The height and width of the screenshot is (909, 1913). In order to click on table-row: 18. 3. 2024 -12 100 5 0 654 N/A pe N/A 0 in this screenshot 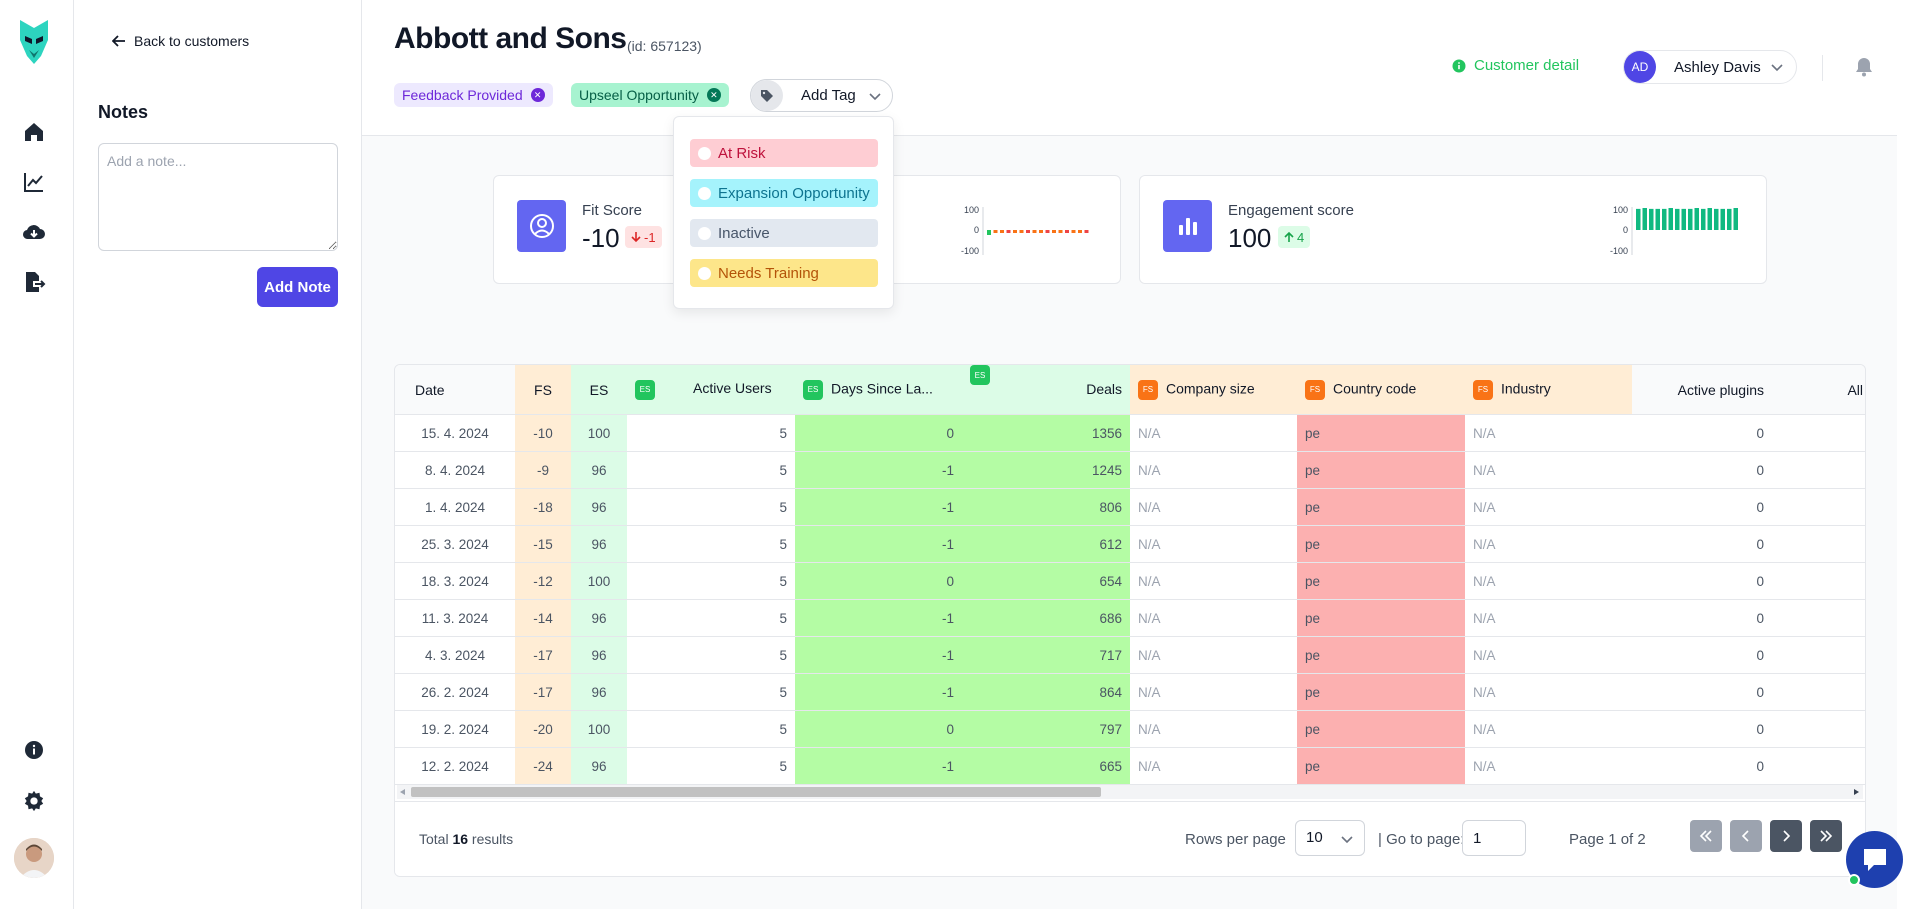, I will do `click(1130, 581)`.